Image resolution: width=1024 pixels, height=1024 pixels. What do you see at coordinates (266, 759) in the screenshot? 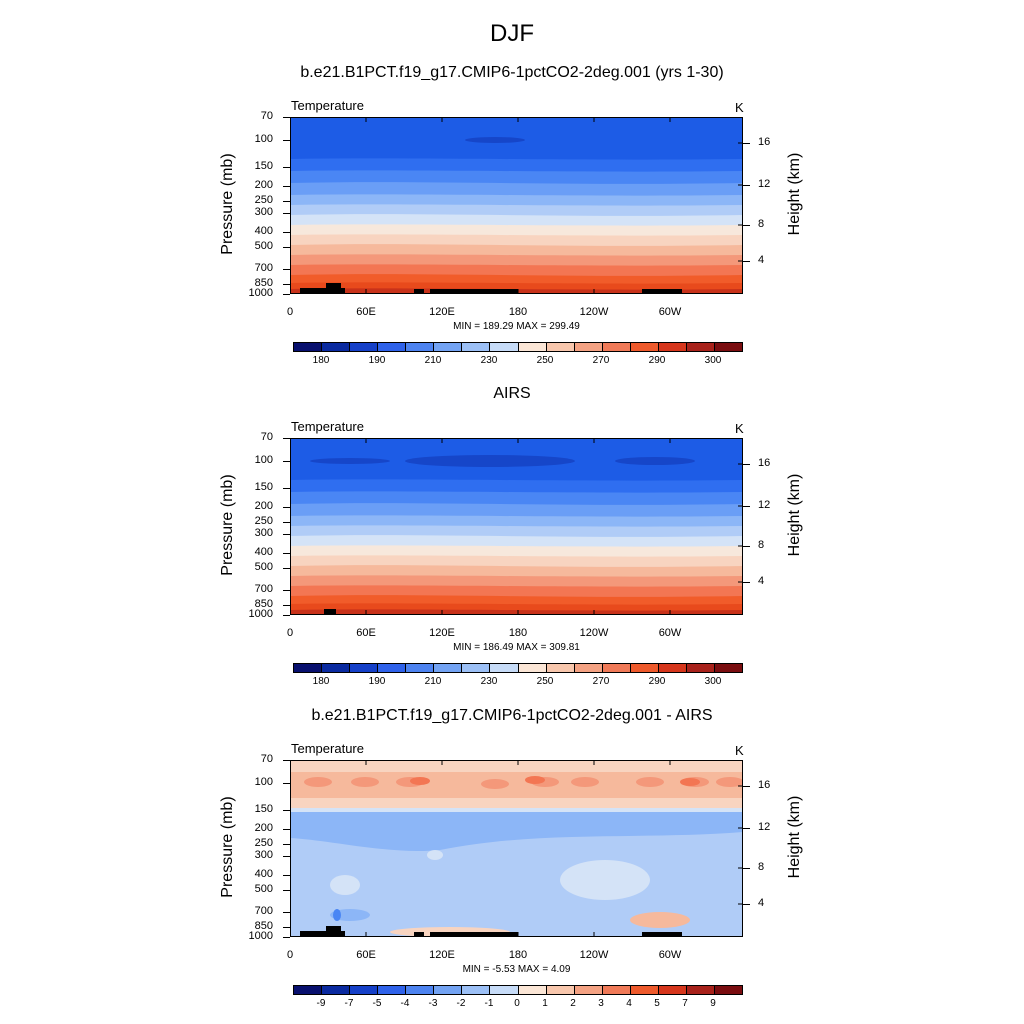
I see `y-tick-label: 70` at bounding box center [266, 759].